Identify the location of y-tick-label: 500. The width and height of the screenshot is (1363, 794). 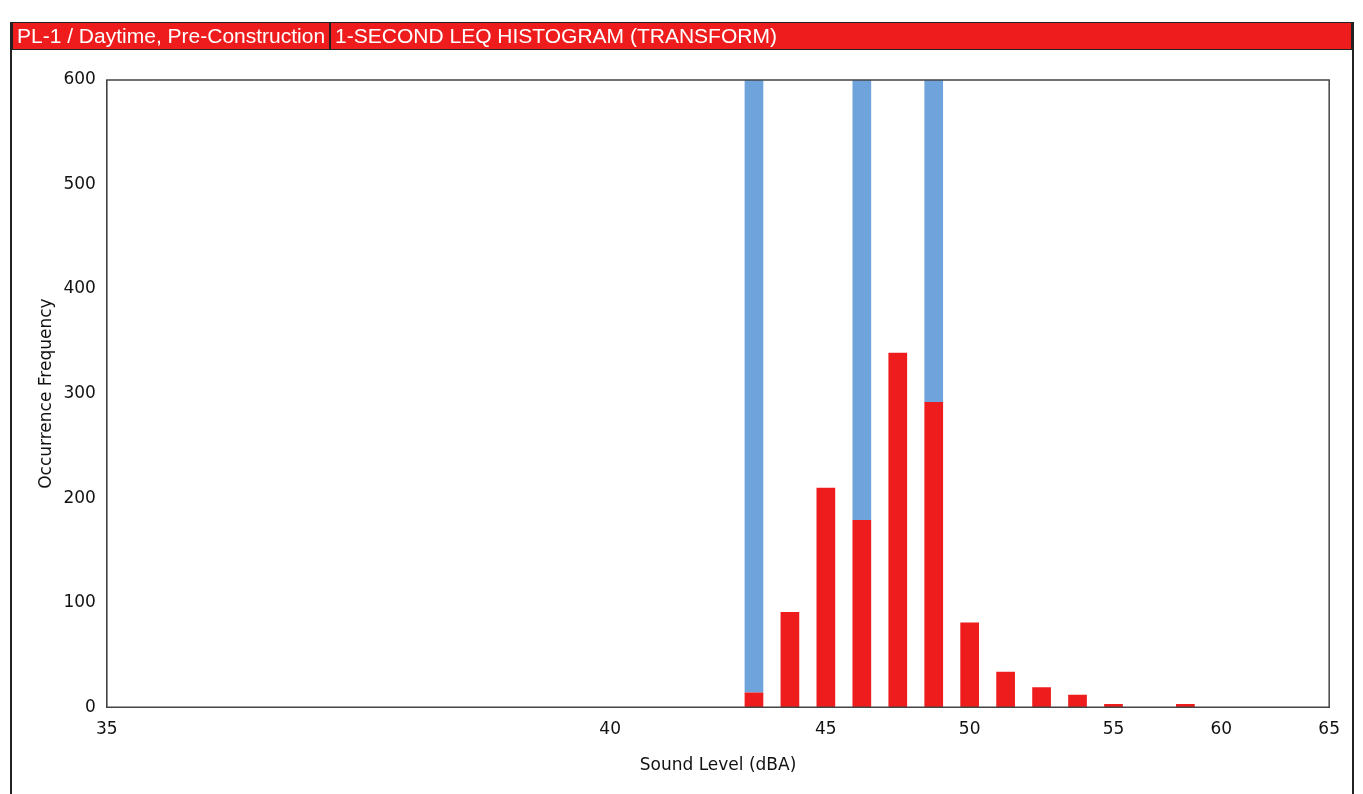
(79, 182).